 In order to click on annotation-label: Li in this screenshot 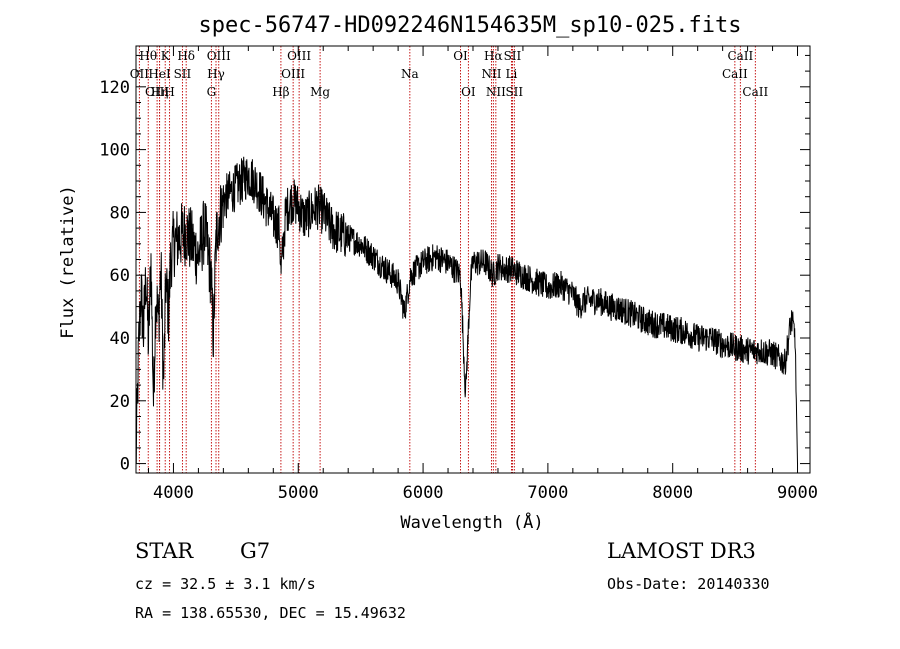, I will do `click(512, 74)`.